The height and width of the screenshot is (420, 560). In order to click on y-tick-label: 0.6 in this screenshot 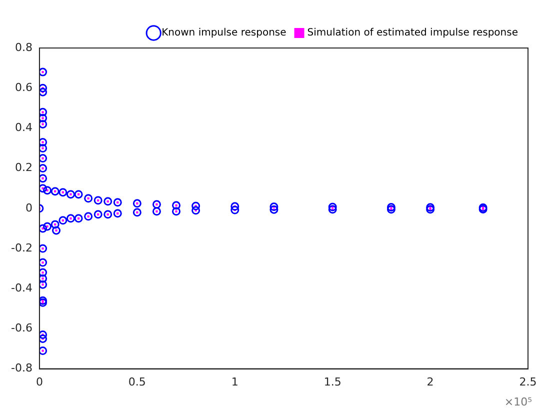, I will do `click(23, 87)`.